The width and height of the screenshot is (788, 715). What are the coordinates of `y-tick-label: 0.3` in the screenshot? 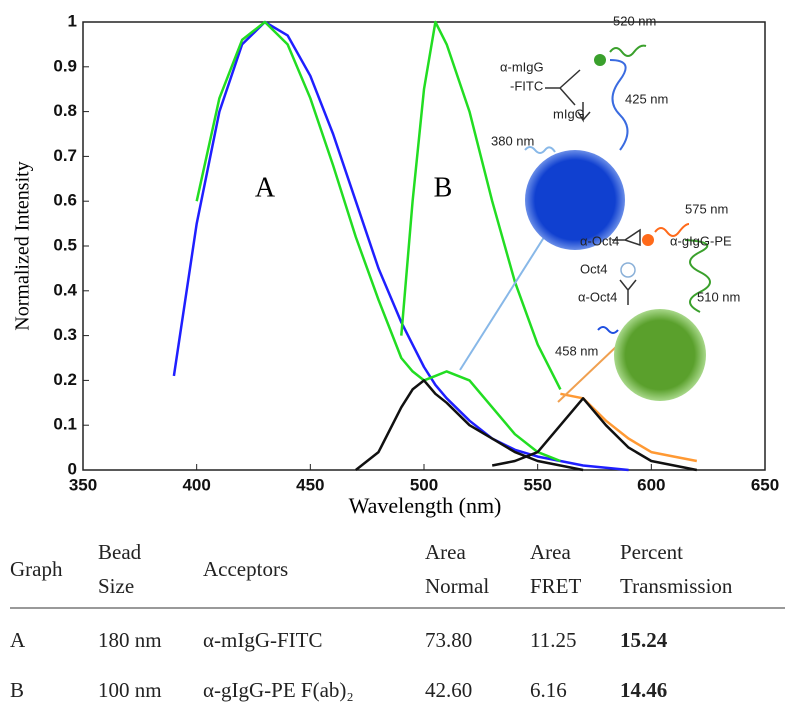 It's located at (65, 334).